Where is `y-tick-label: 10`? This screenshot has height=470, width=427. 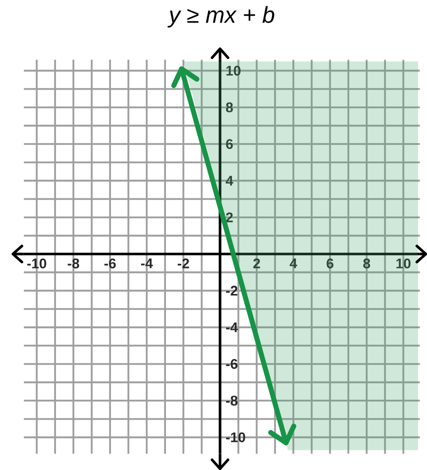 y-tick-label: 10 is located at coordinates (233, 71).